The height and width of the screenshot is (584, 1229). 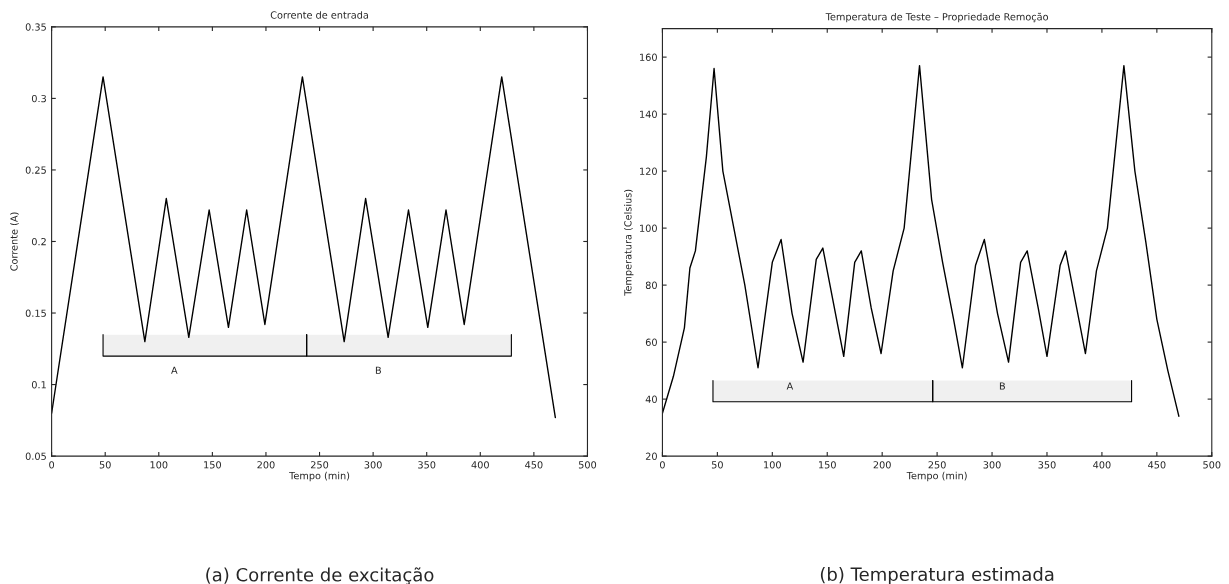 What do you see at coordinates (35, 456) in the screenshot?
I see `y-tick-label: 0.05` at bounding box center [35, 456].